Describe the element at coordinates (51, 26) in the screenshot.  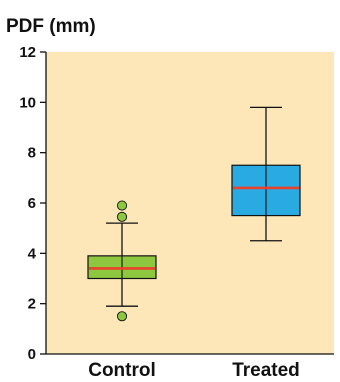
I see `y-axis-title: PDF (mm)` at that location.